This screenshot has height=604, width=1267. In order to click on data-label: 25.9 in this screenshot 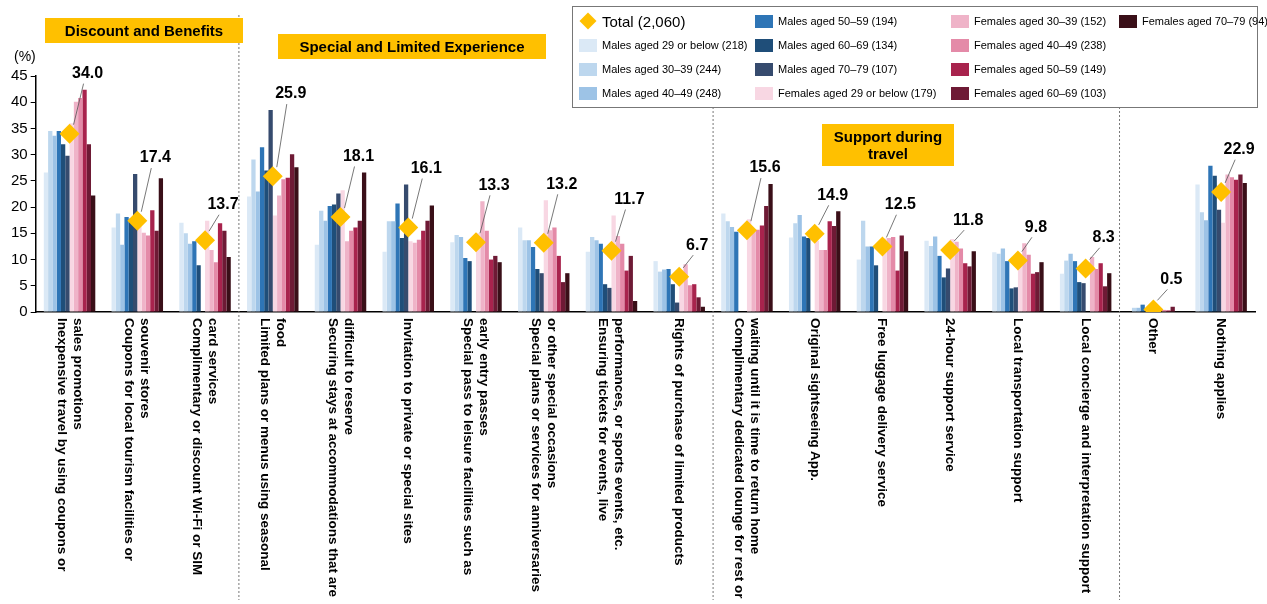, I will do `click(291, 93)`.